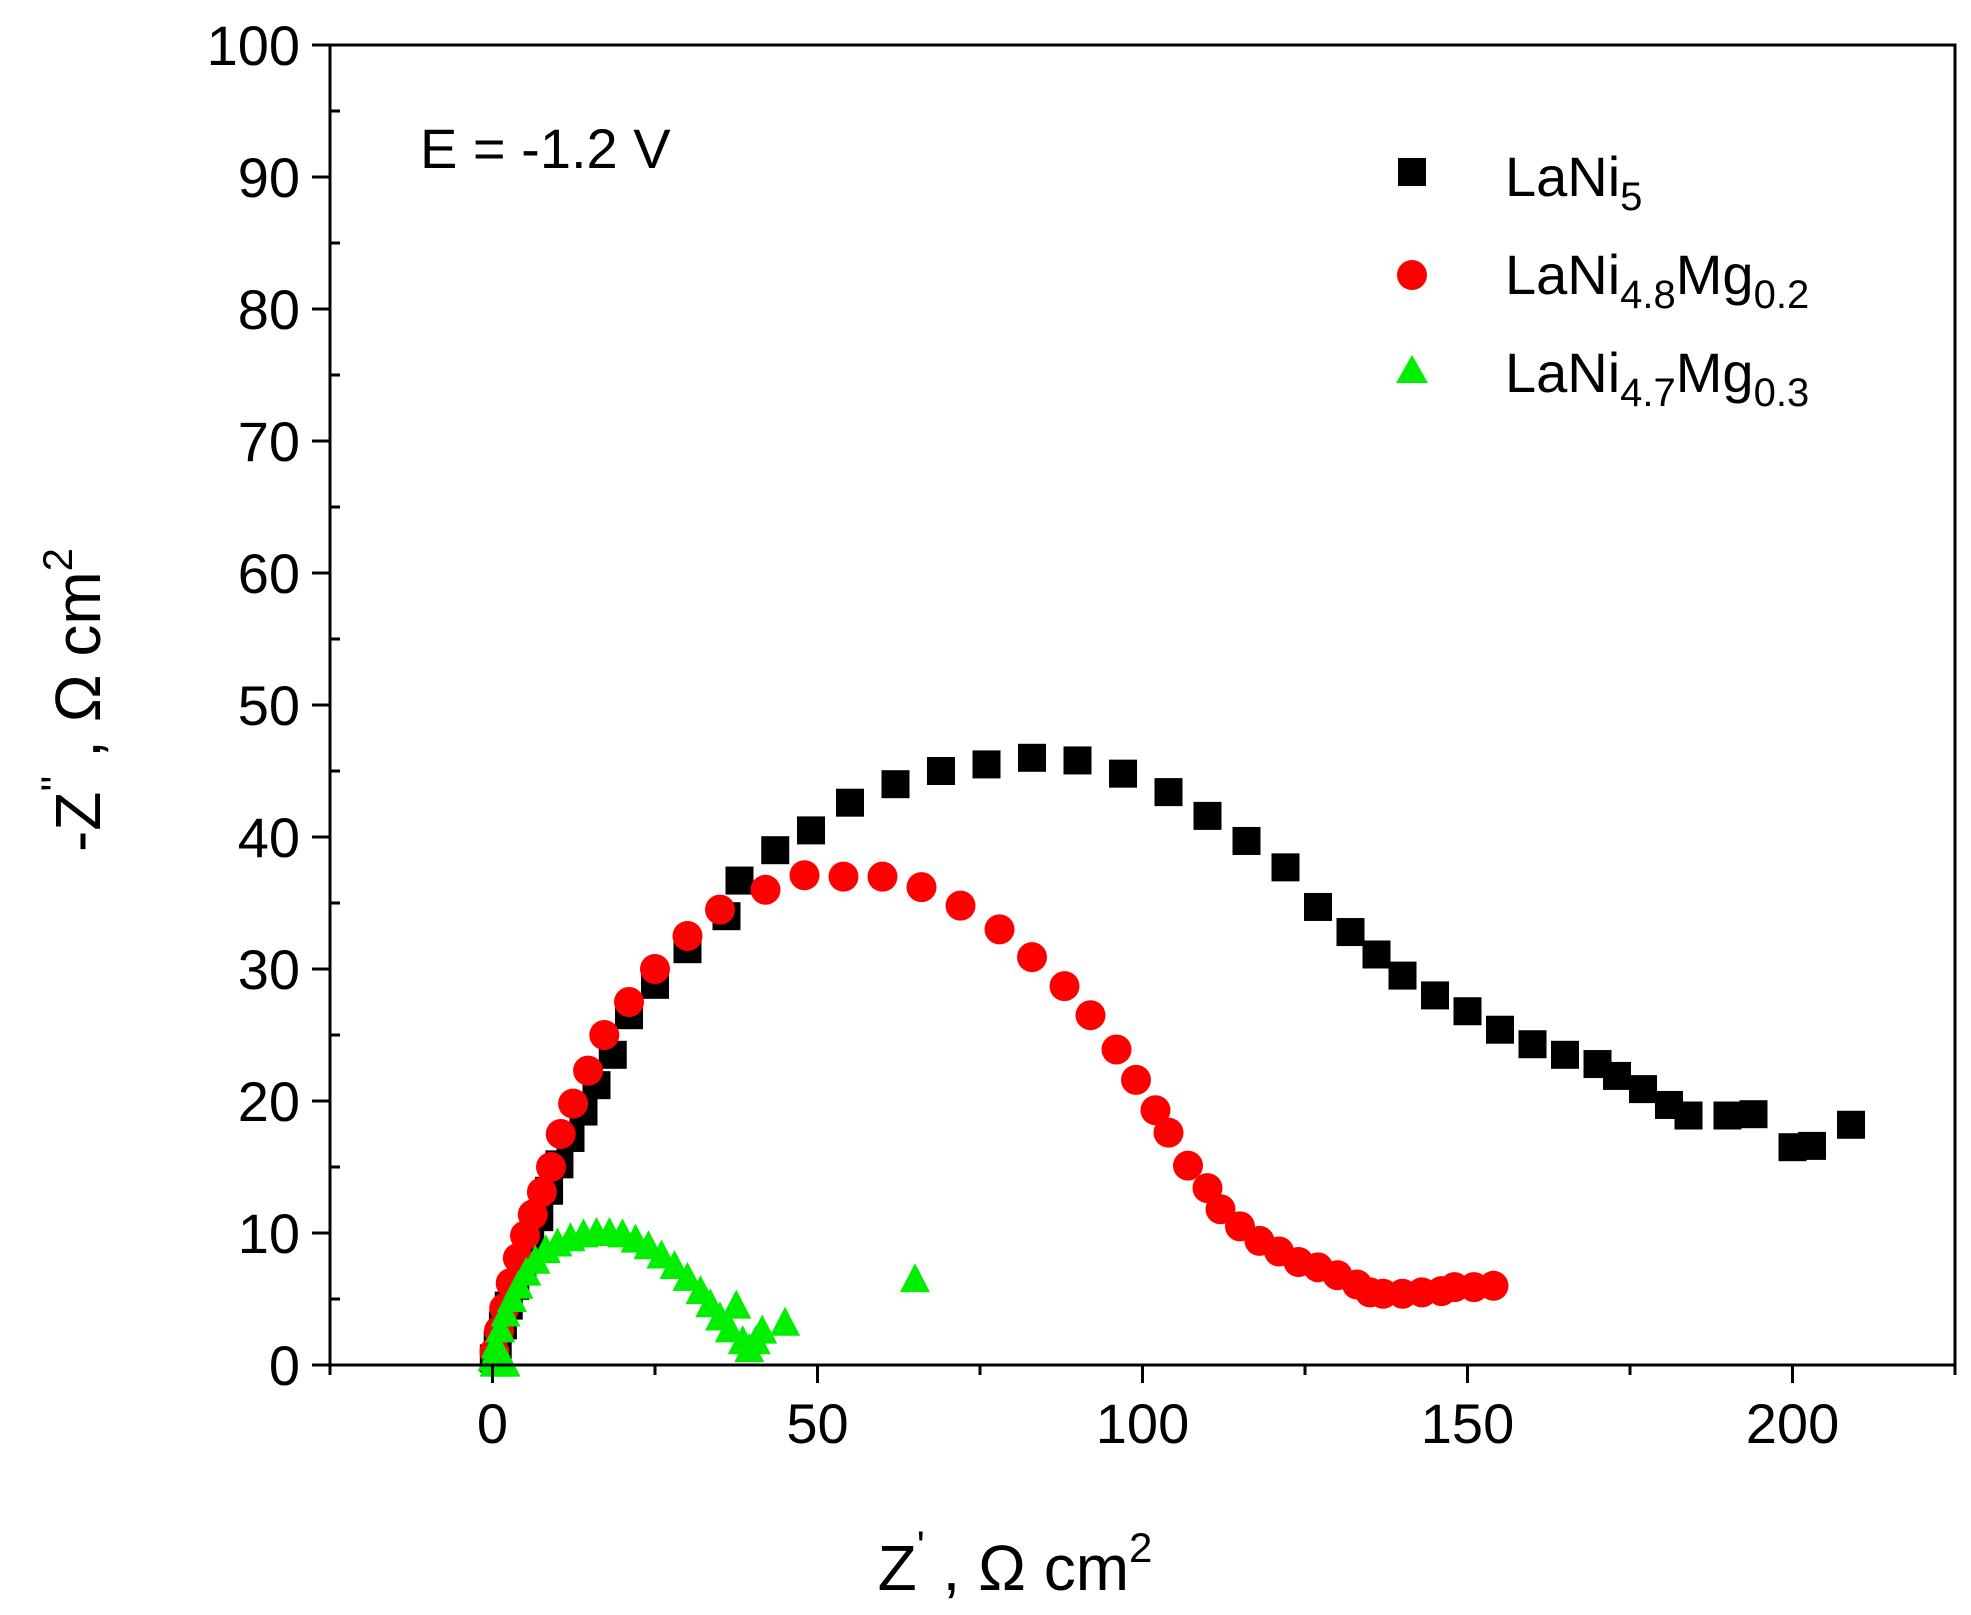  Describe the element at coordinates (269, 969) in the screenshot. I see `y-tick-label: 30` at that location.